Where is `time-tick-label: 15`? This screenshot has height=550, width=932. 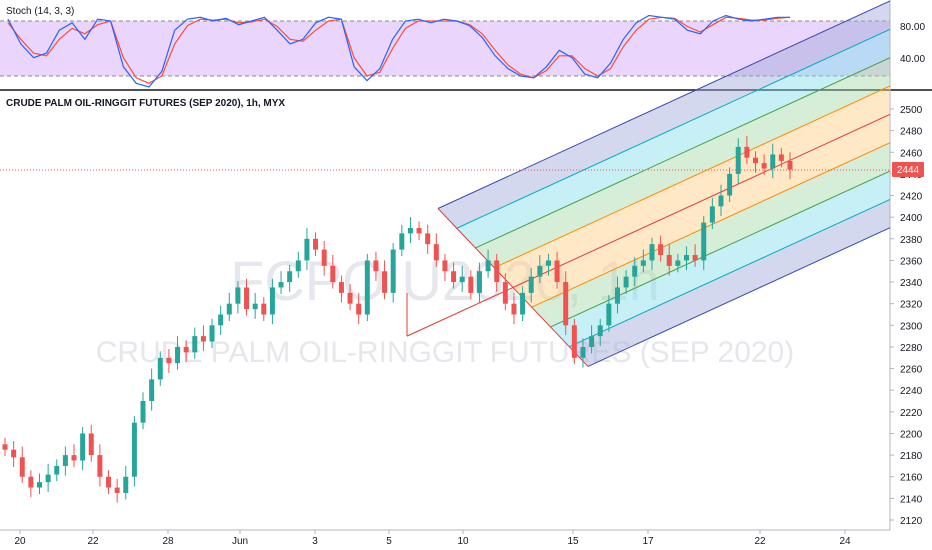 time-tick-label: 15 is located at coordinates (573, 541).